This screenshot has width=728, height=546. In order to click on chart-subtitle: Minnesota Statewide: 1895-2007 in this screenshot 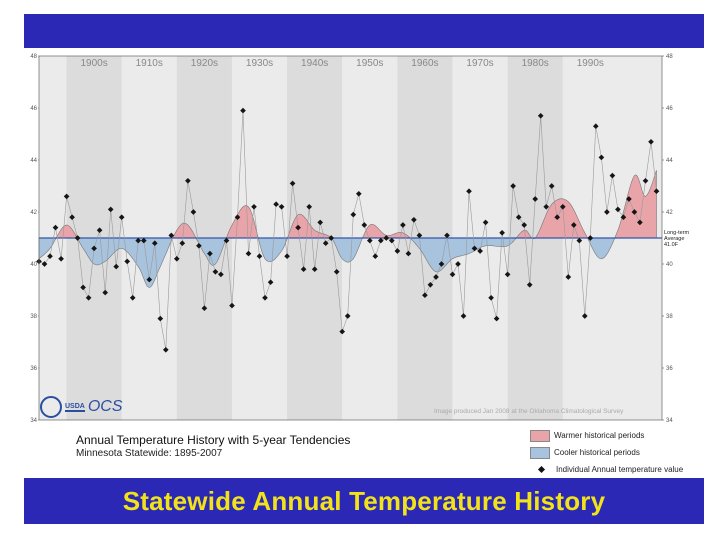, I will do `click(149, 453)`.